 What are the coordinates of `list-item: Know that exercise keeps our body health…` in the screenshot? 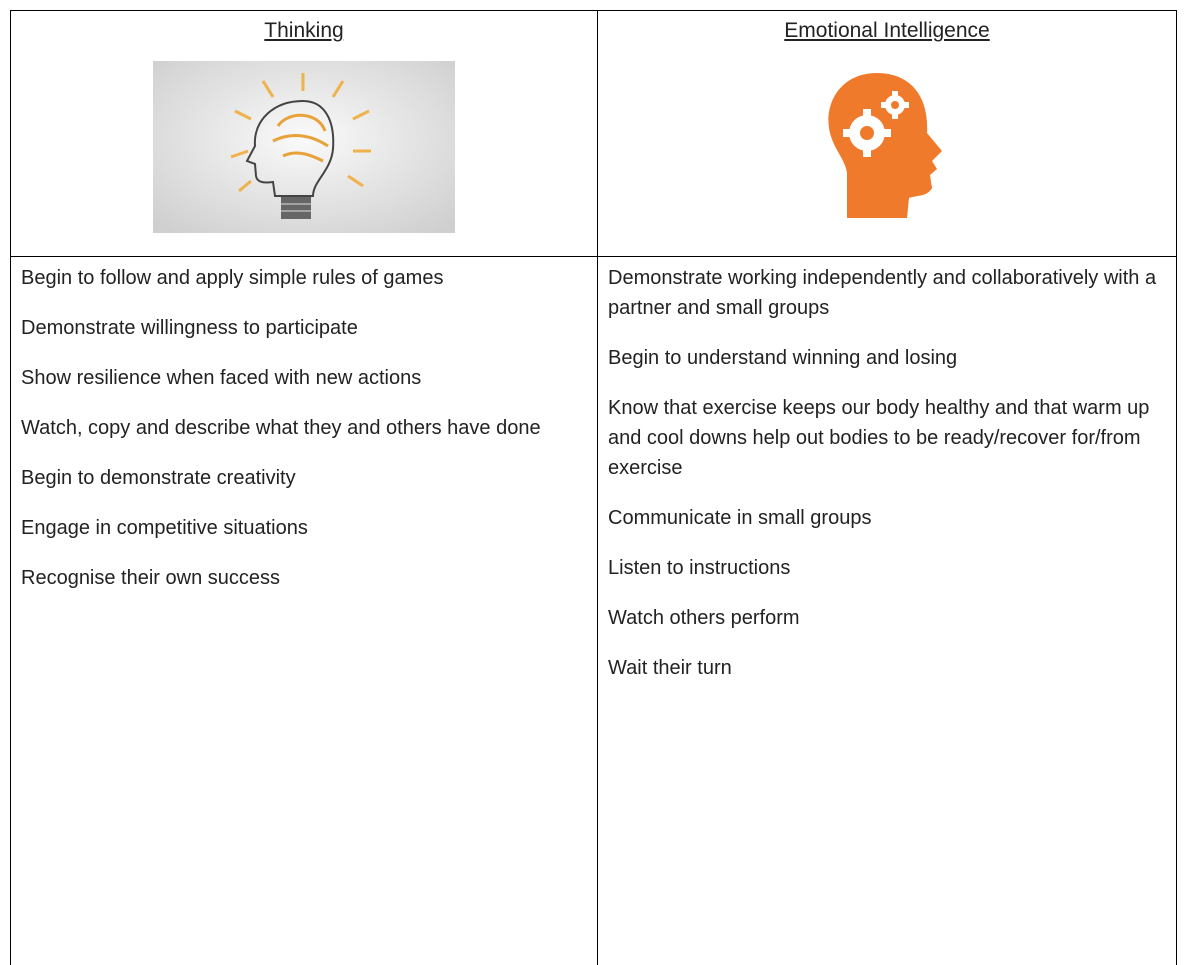 It's located at (879, 438).